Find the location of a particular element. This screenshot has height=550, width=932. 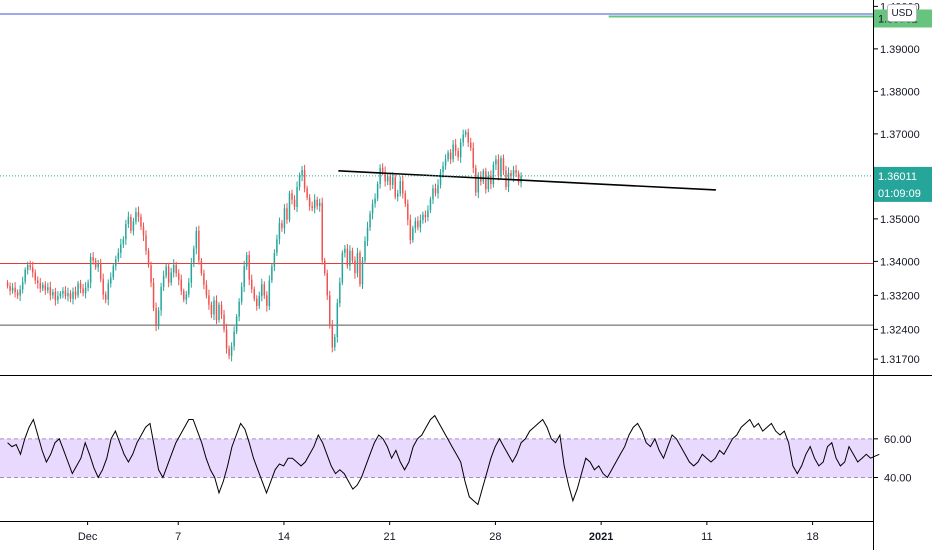

date-tick-label: 14 is located at coordinates (284, 537).